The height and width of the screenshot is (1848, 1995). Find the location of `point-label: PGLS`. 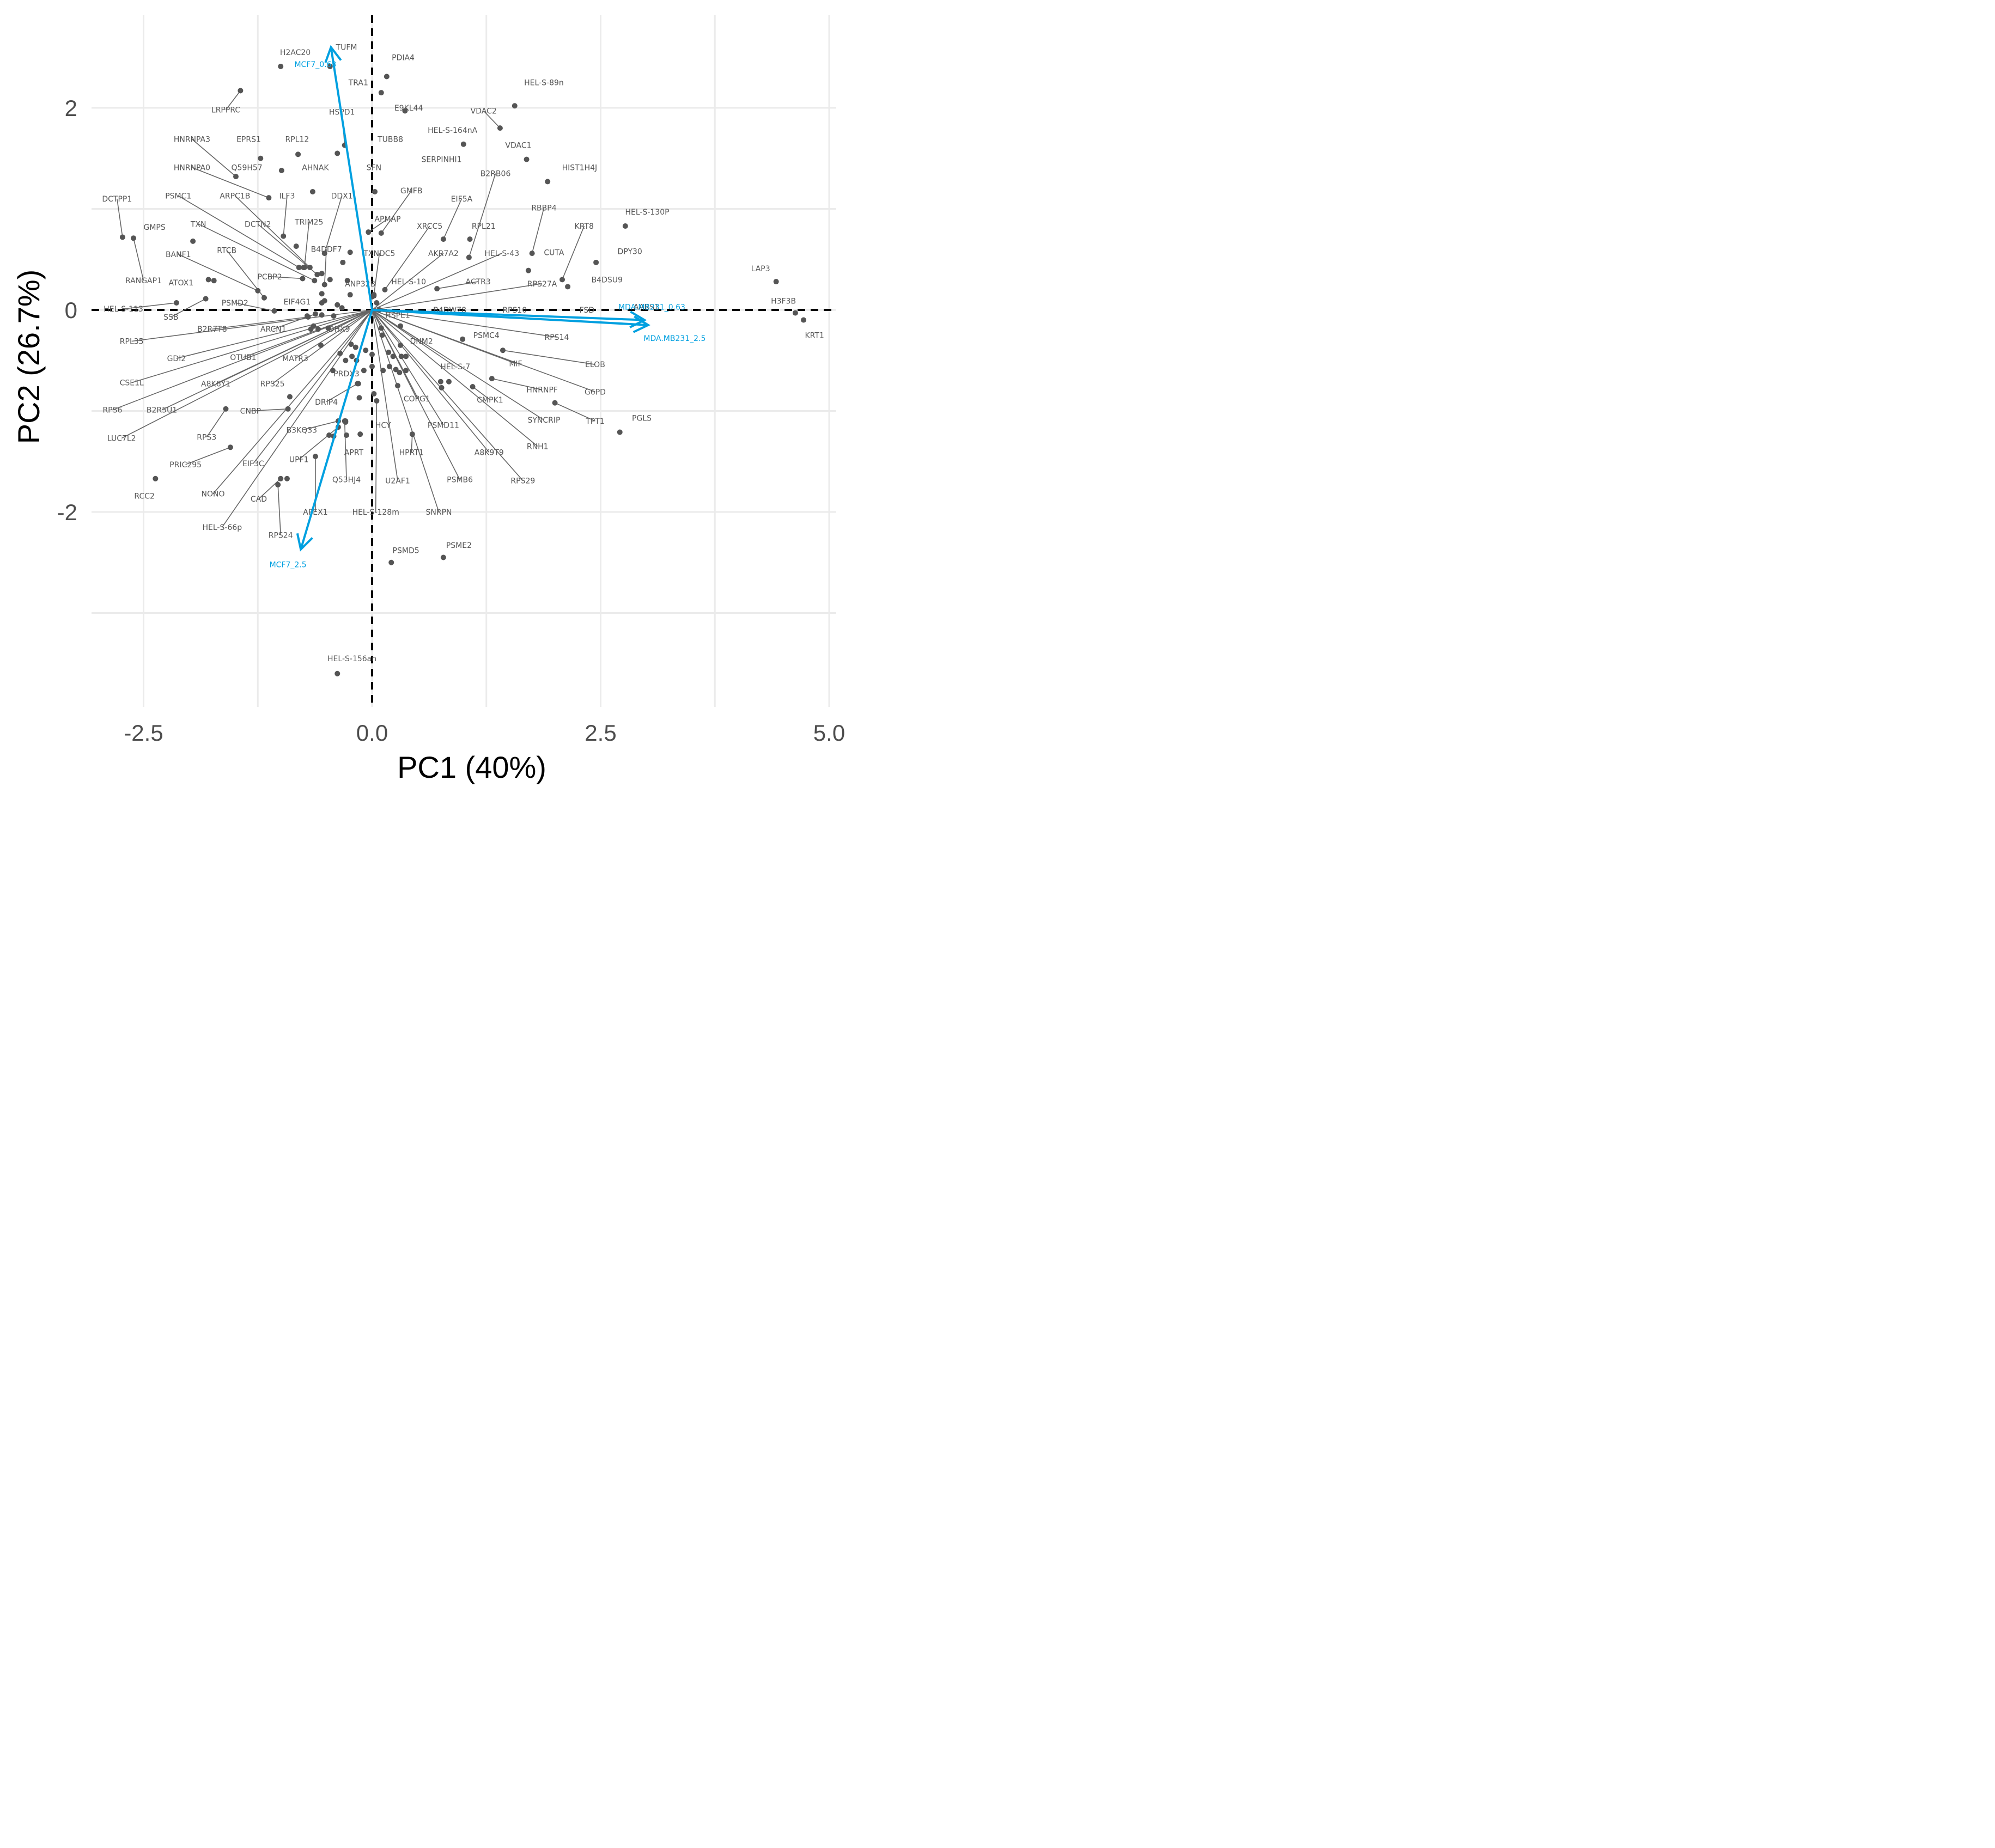

point-label: PGLS is located at coordinates (642, 418).